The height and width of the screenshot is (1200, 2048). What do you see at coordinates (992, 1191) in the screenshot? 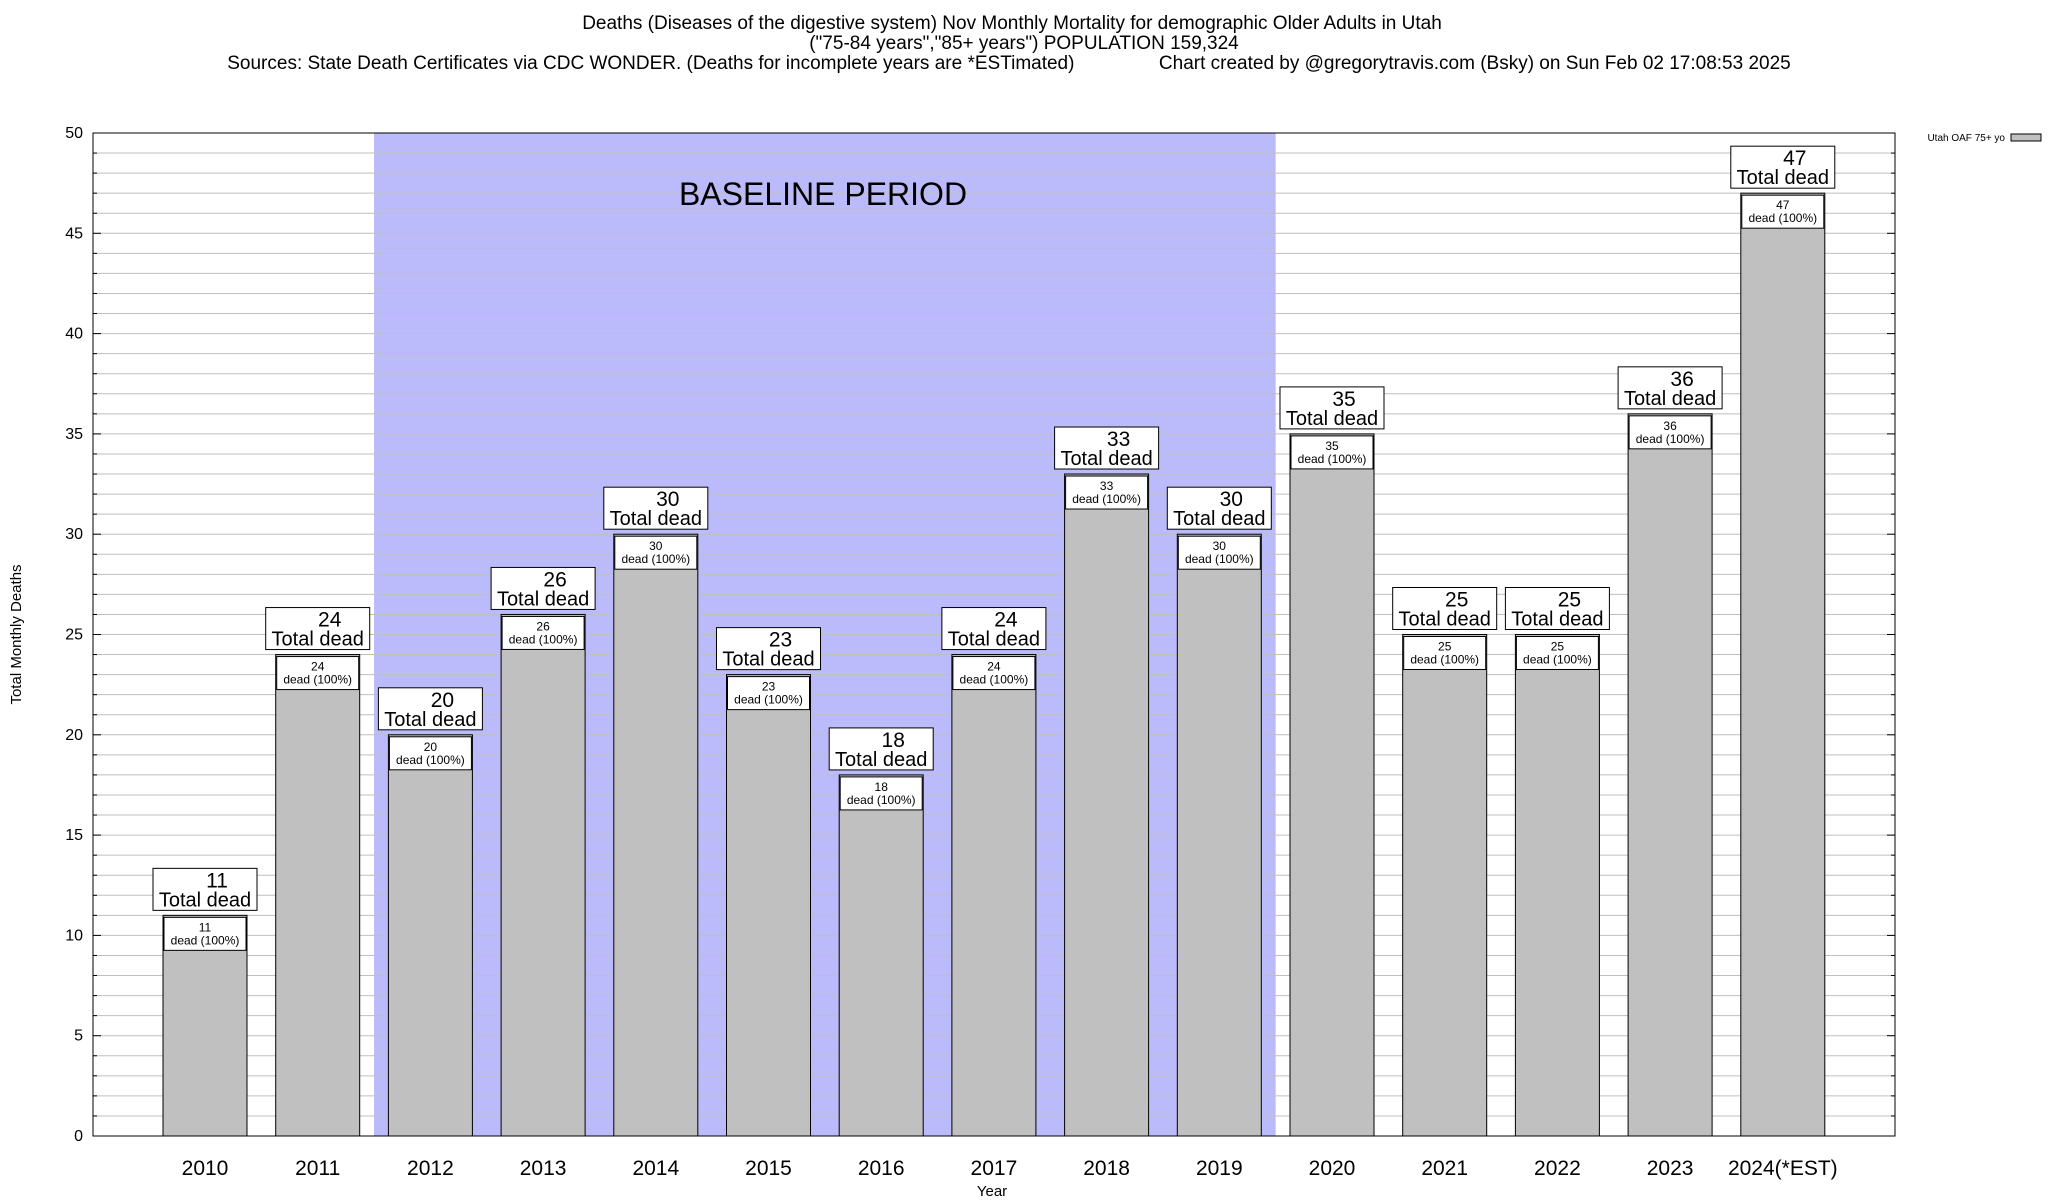
I see `x-axis-label: Year` at bounding box center [992, 1191].